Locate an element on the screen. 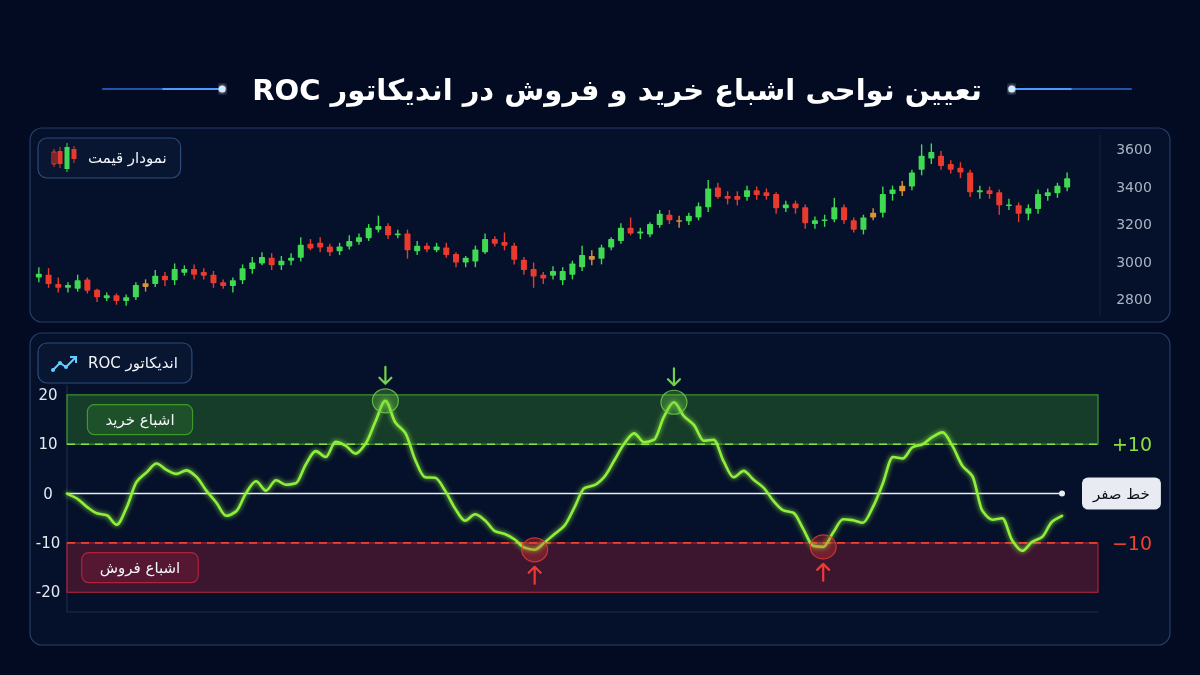  y-tick-label: 10 is located at coordinates (48, 444).